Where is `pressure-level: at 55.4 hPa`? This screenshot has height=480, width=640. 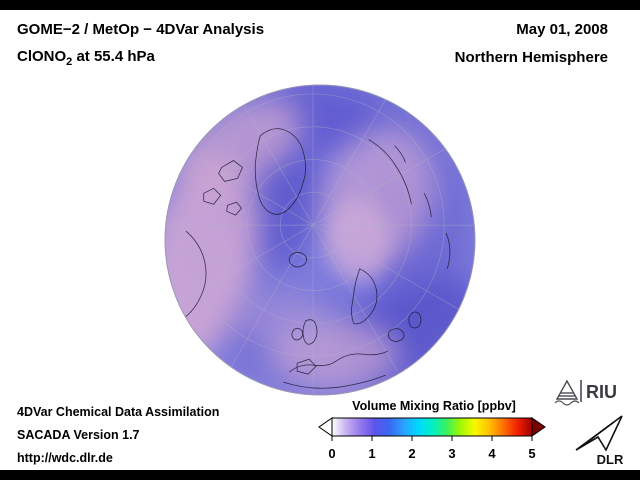
pressure-level: at 55.4 hPa is located at coordinates (113, 56).